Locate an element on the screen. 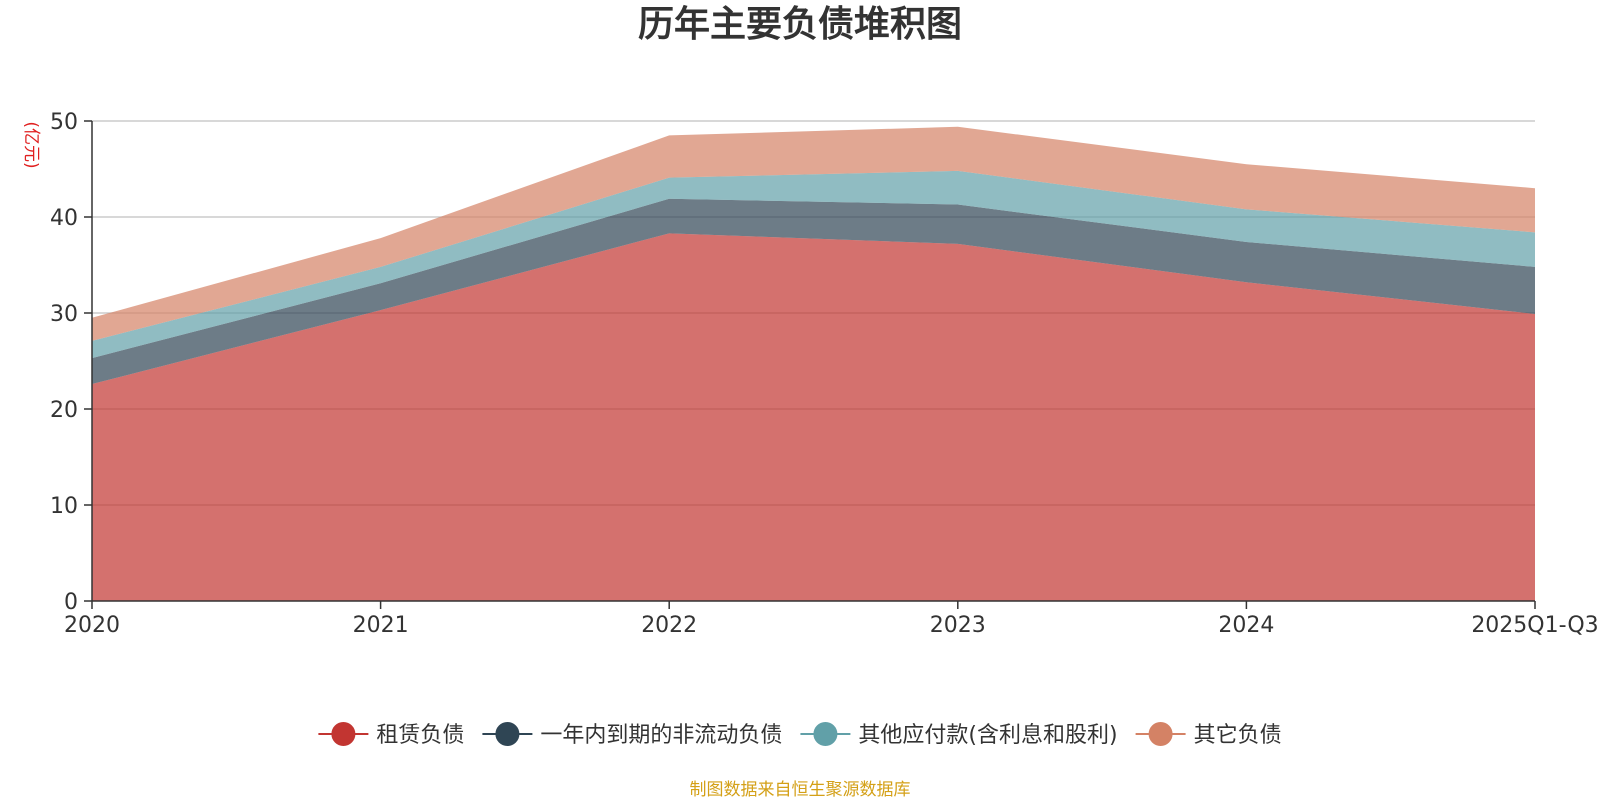 This screenshot has height=800, width=1600. legend-item-2: 一年内到期的非流动负债 is located at coordinates (632, 735).